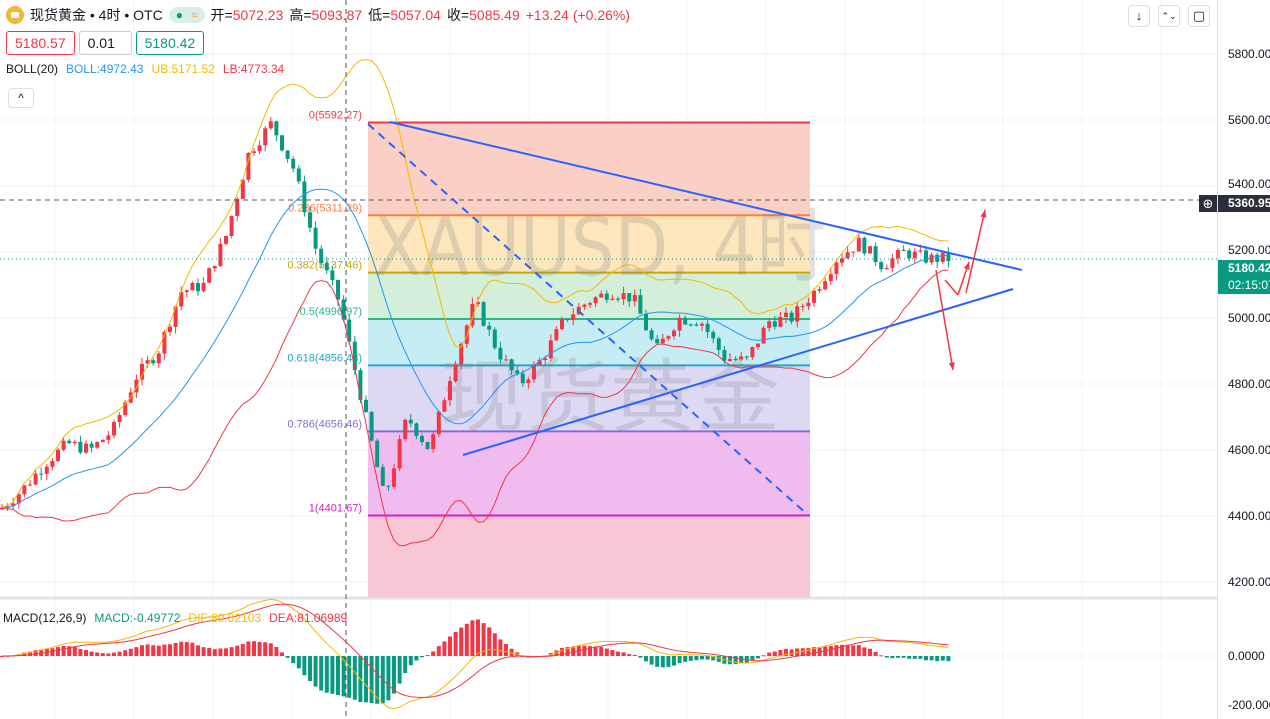 This screenshot has height=719, width=1270. What do you see at coordinates (1249, 184) in the screenshot?
I see `price-tick: 5400.00` at bounding box center [1249, 184].